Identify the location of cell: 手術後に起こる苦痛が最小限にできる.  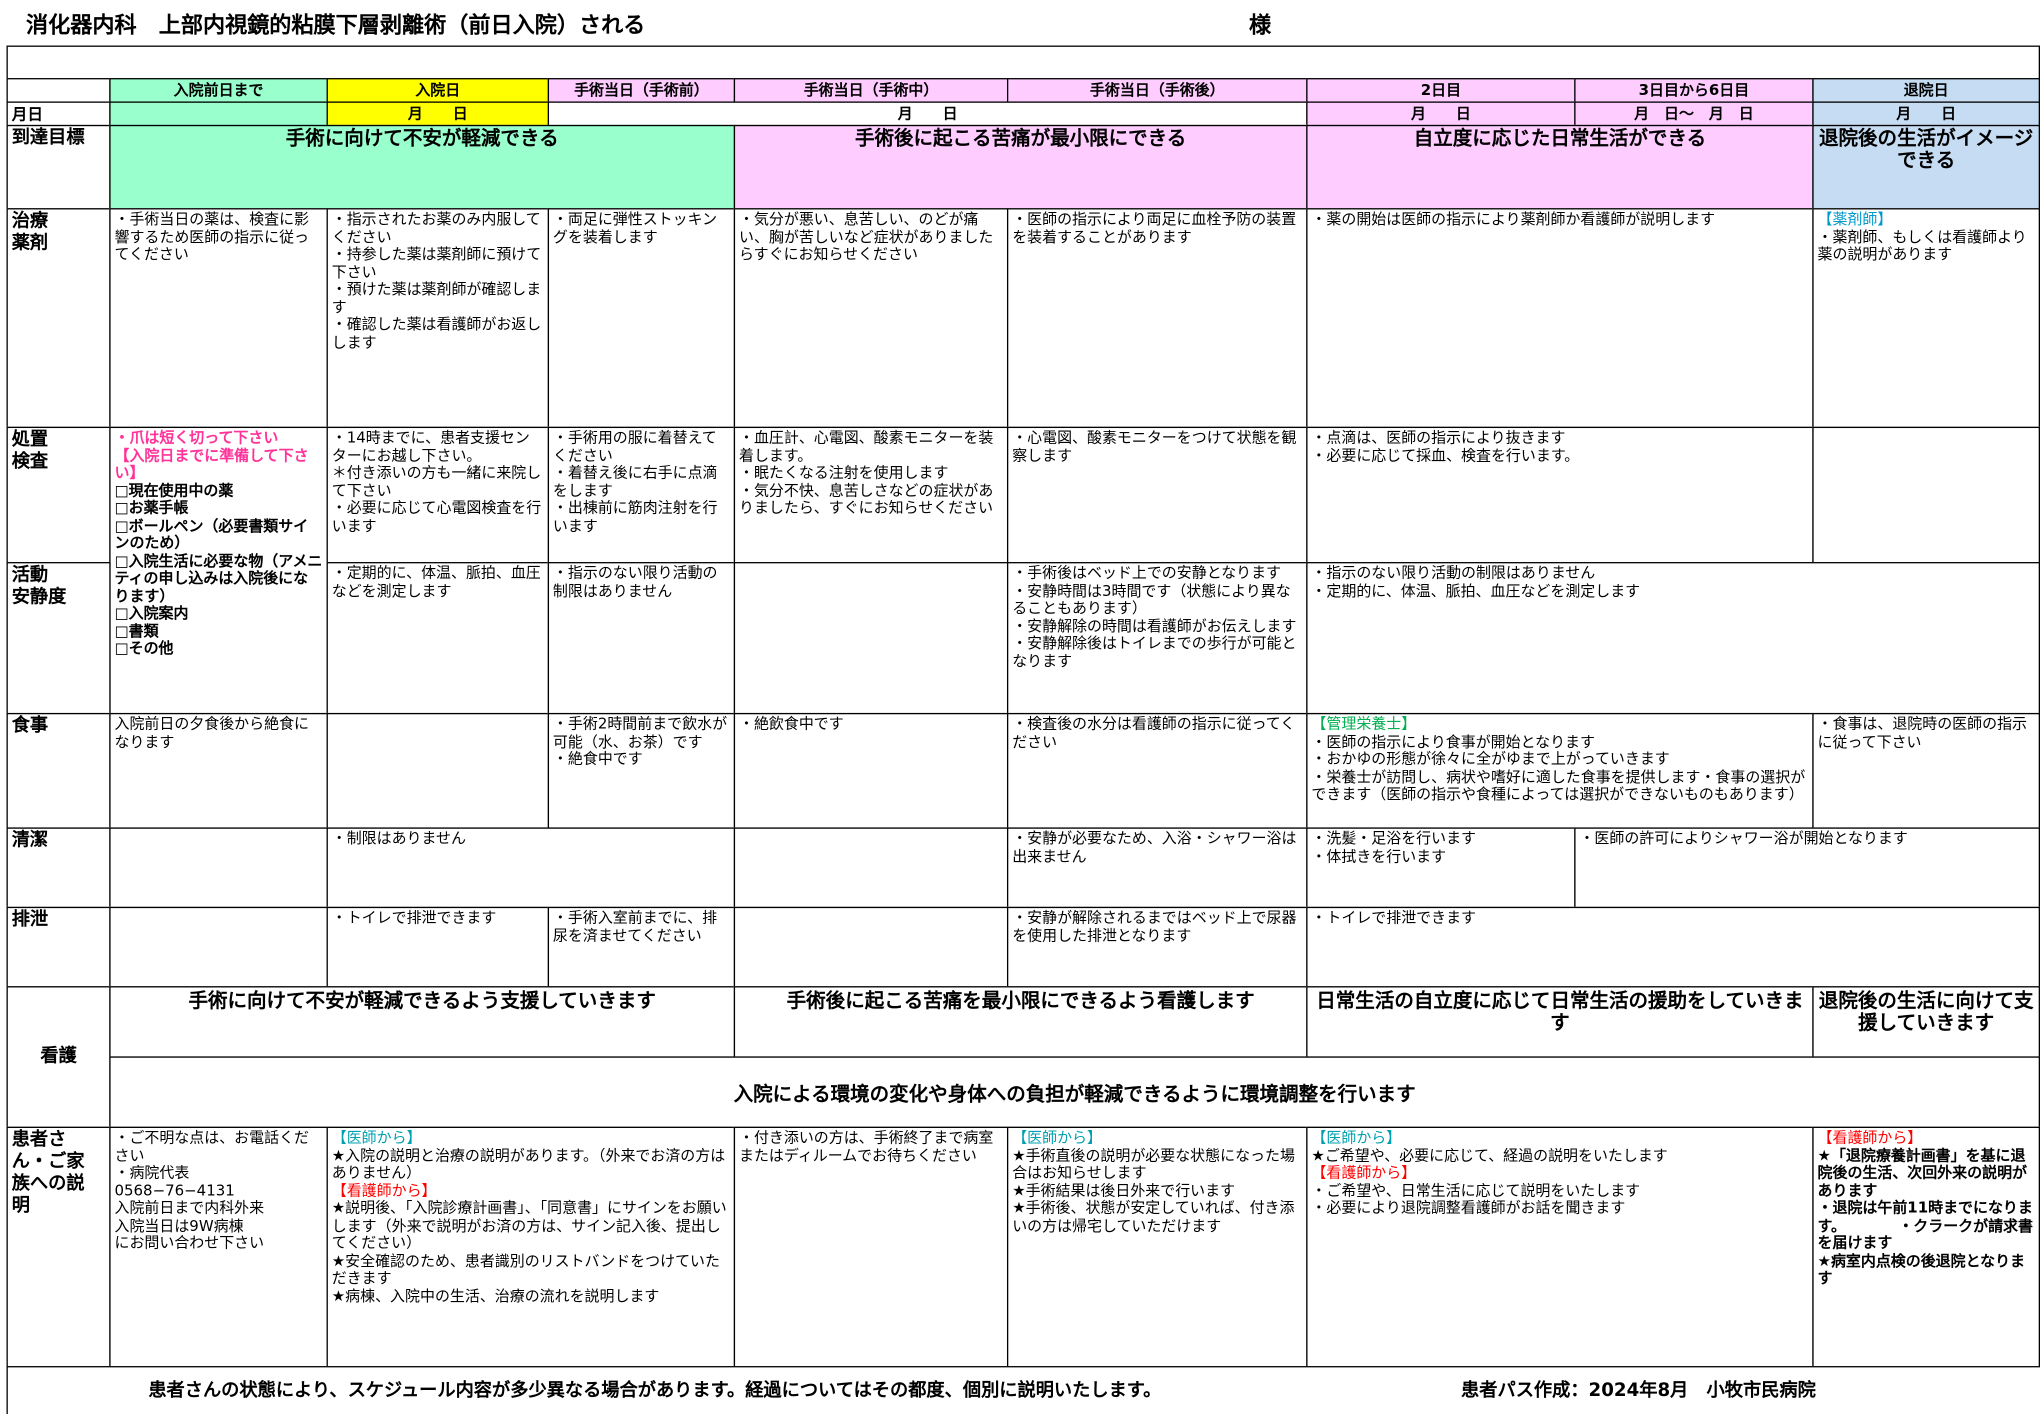
(1020, 167).